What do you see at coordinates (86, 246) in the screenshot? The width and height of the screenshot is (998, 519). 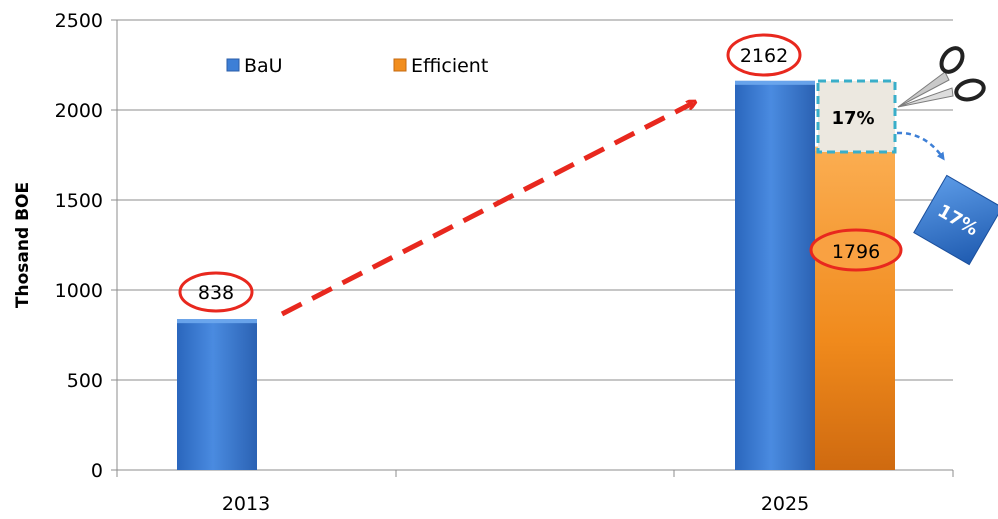 I see `y-axis-ticks: 0 500 1000 1500 2000 2500` at bounding box center [86, 246].